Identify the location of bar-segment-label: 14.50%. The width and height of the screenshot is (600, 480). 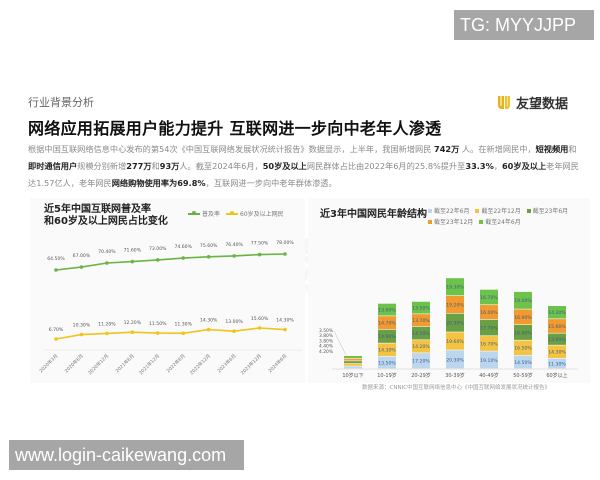
(523, 363).